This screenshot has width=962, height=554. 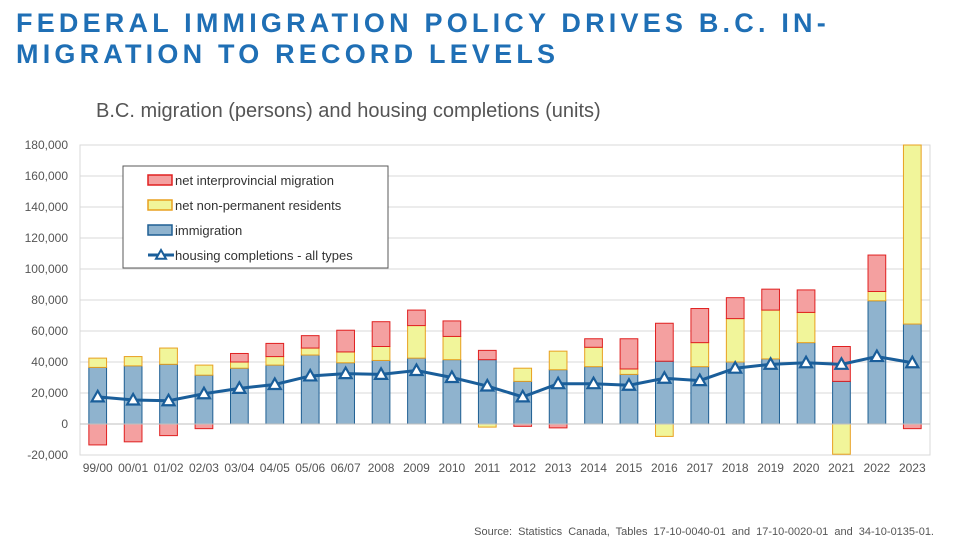 What do you see at coordinates (522, 468) in the screenshot?
I see `x-tick-label: 2012` at bounding box center [522, 468].